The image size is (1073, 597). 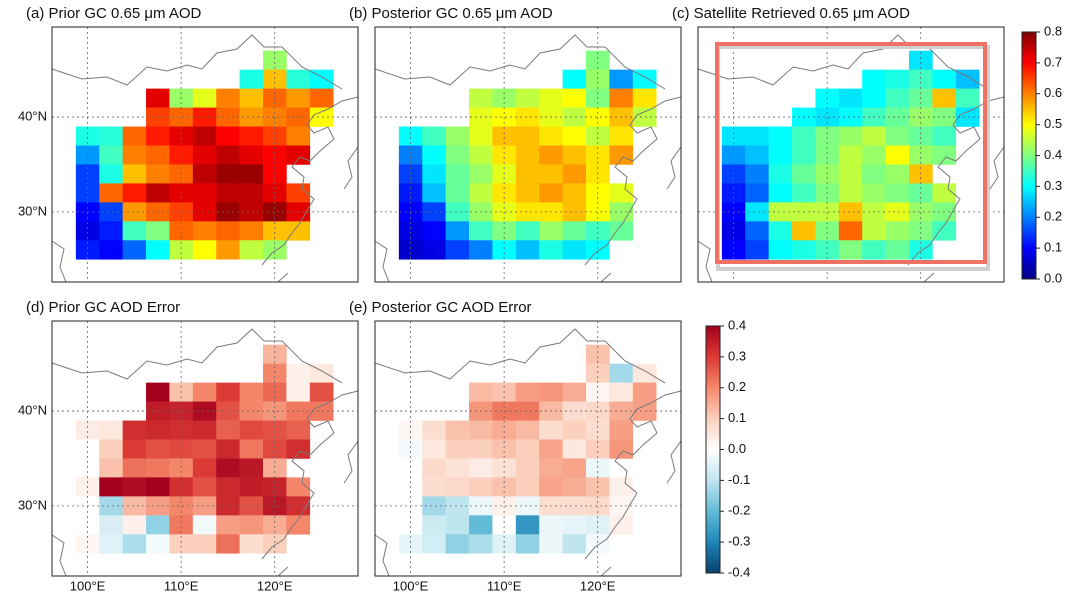 What do you see at coordinates (1053, 61) in the screenshot?
I see `colorbar-label: 0.7` at bounding box center [1053, 61].